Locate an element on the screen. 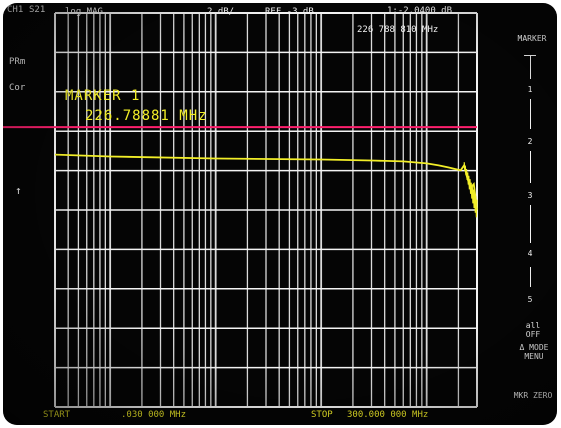 This screenshot has width=561, height=428. marker-menu-title: MARKER is located at coordinates (532, 38).